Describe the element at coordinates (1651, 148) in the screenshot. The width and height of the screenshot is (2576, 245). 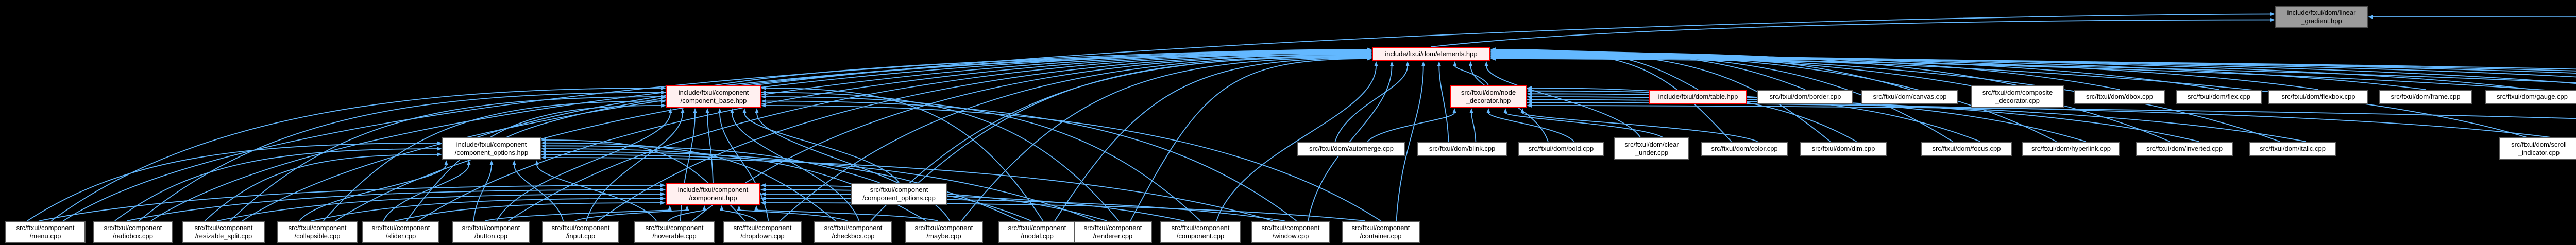
I see `graph-node-clear-under-cpp: src/ftxui/dom/clear _under.cpp` at that location.